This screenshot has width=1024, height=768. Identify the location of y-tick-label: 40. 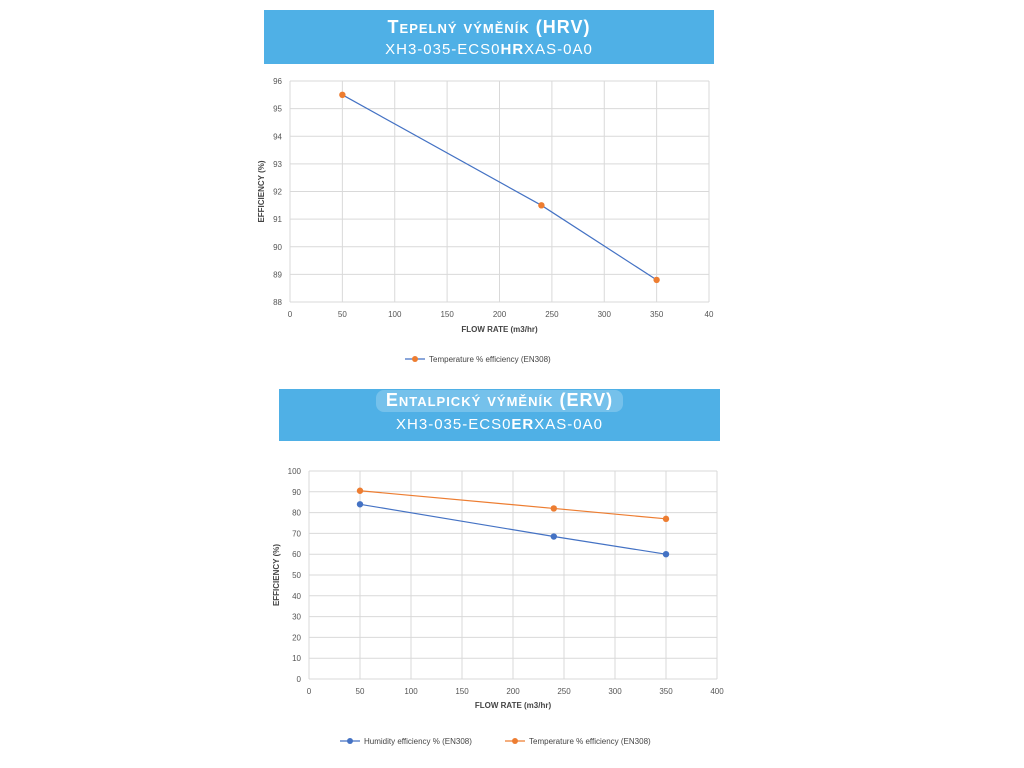
(296, 596).